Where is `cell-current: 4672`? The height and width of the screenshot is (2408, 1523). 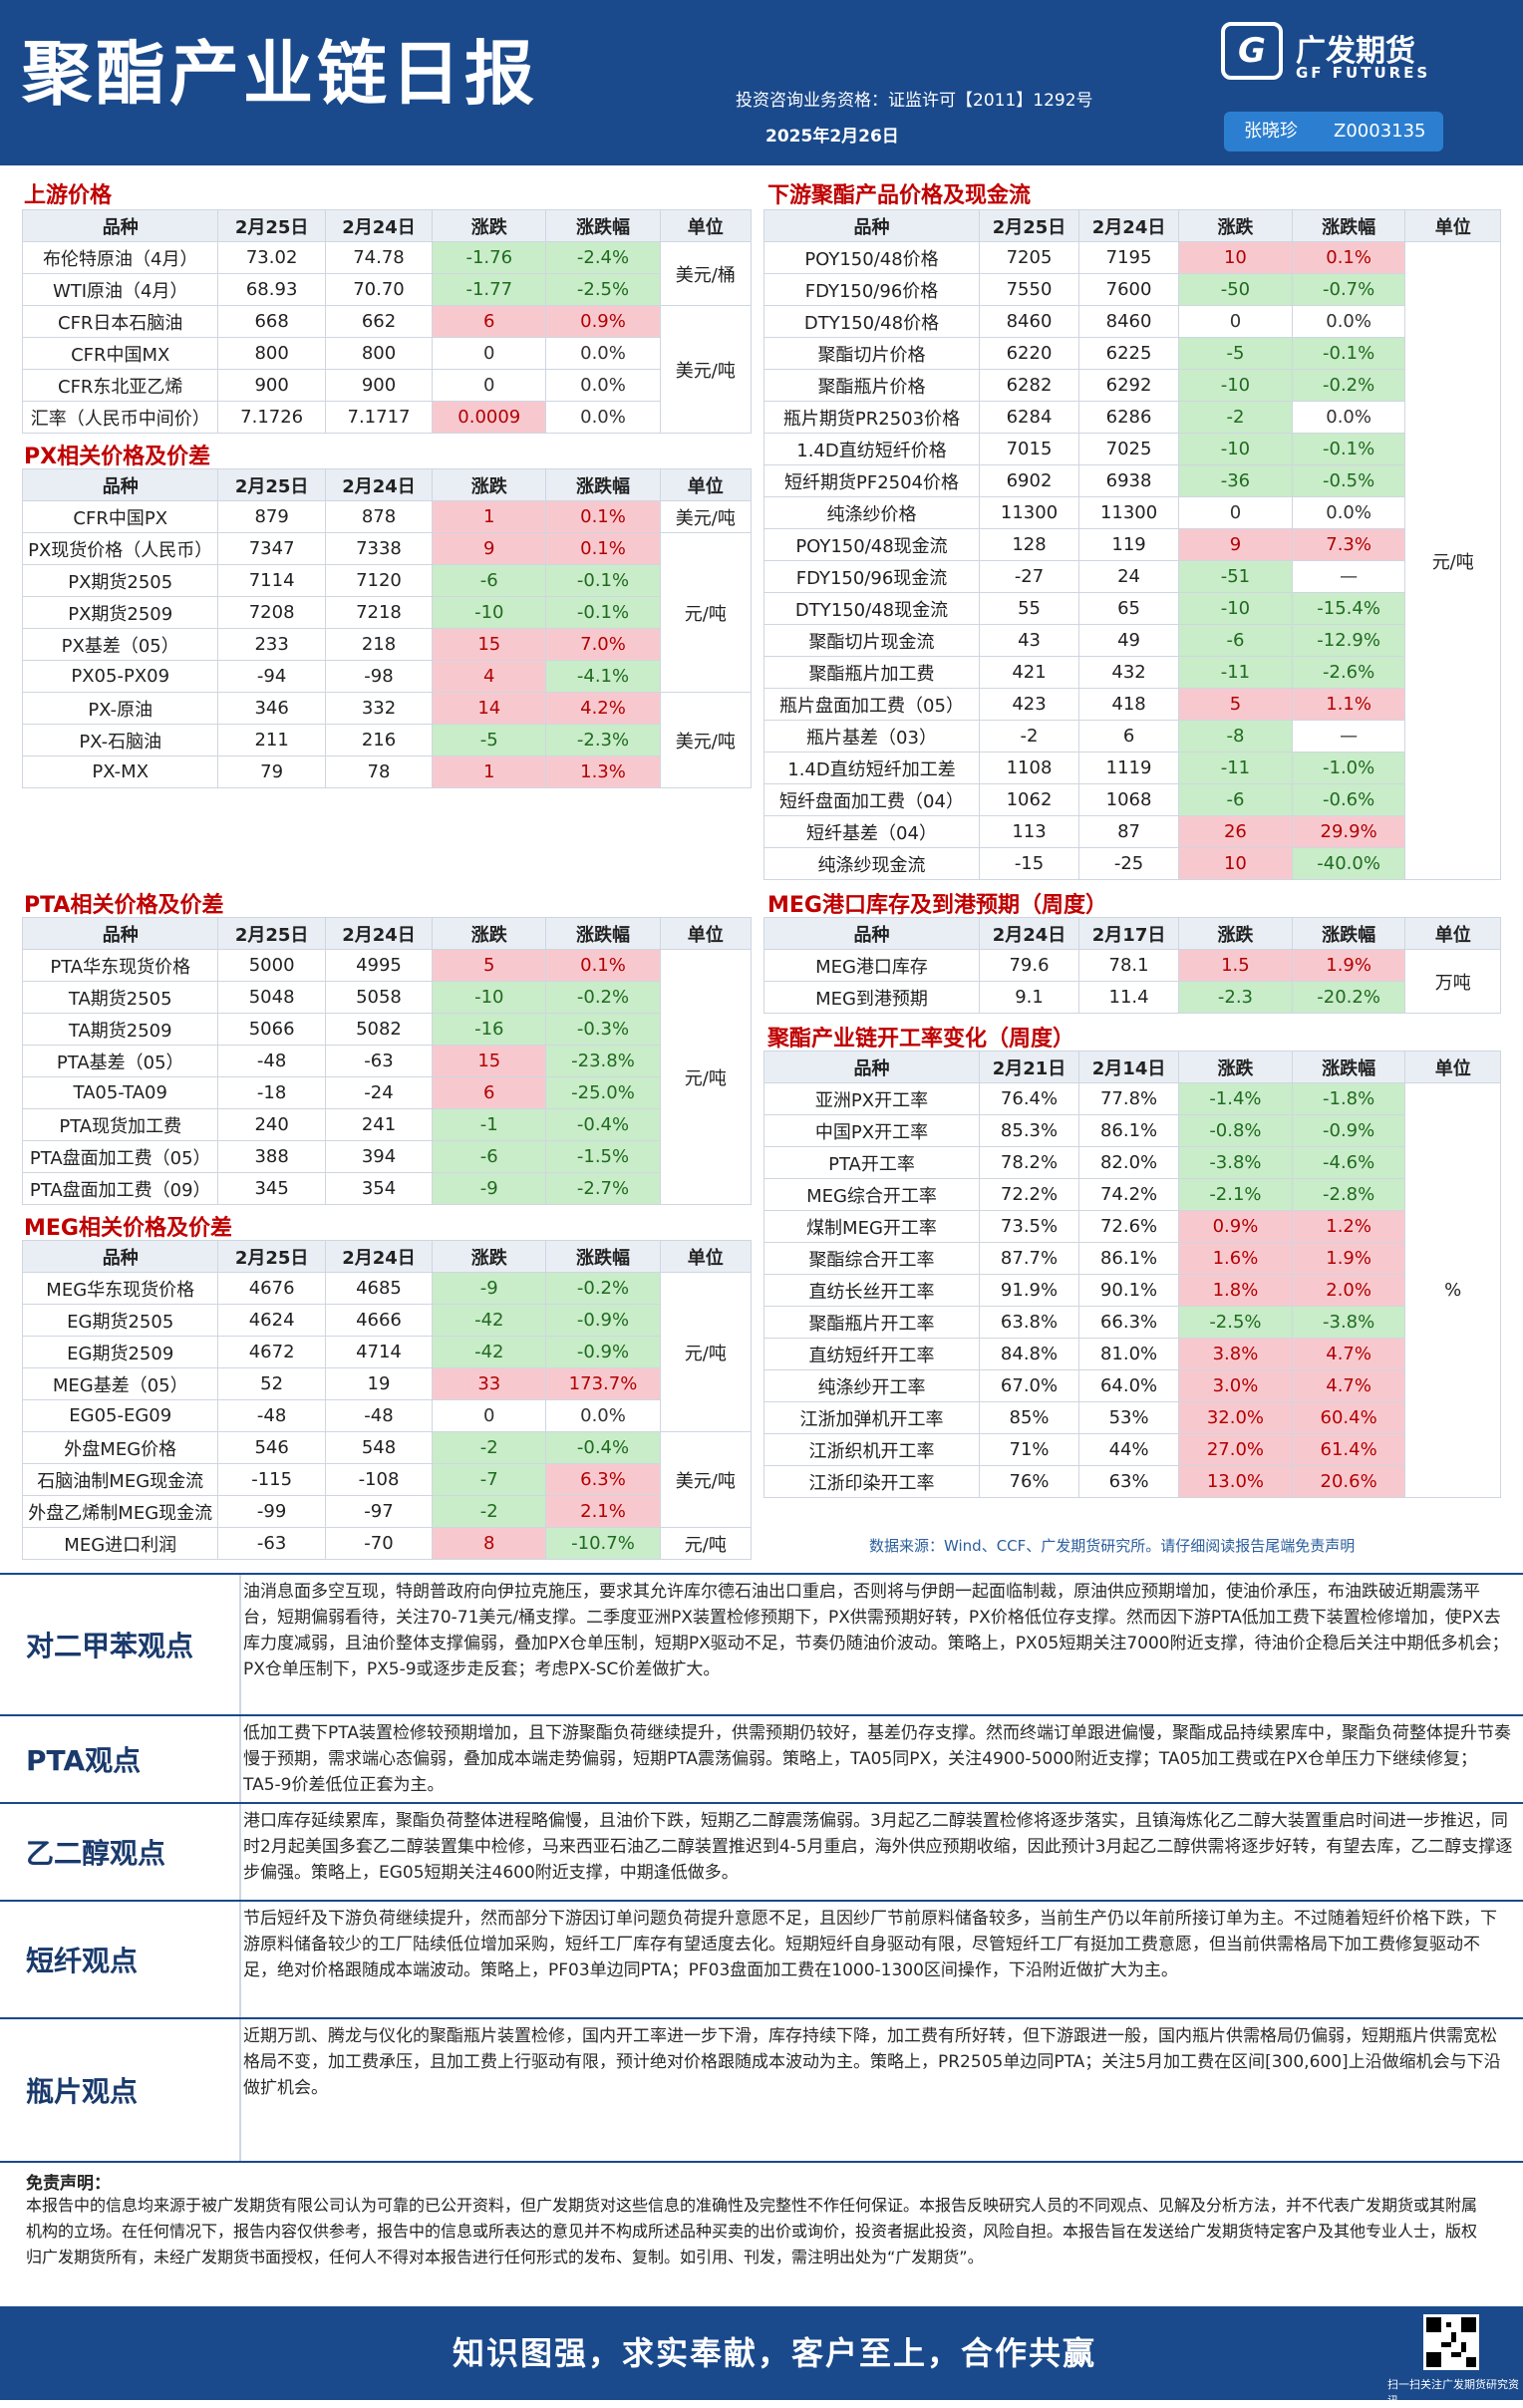
cell-current: 4672 is located at coordinates (272, 1352).